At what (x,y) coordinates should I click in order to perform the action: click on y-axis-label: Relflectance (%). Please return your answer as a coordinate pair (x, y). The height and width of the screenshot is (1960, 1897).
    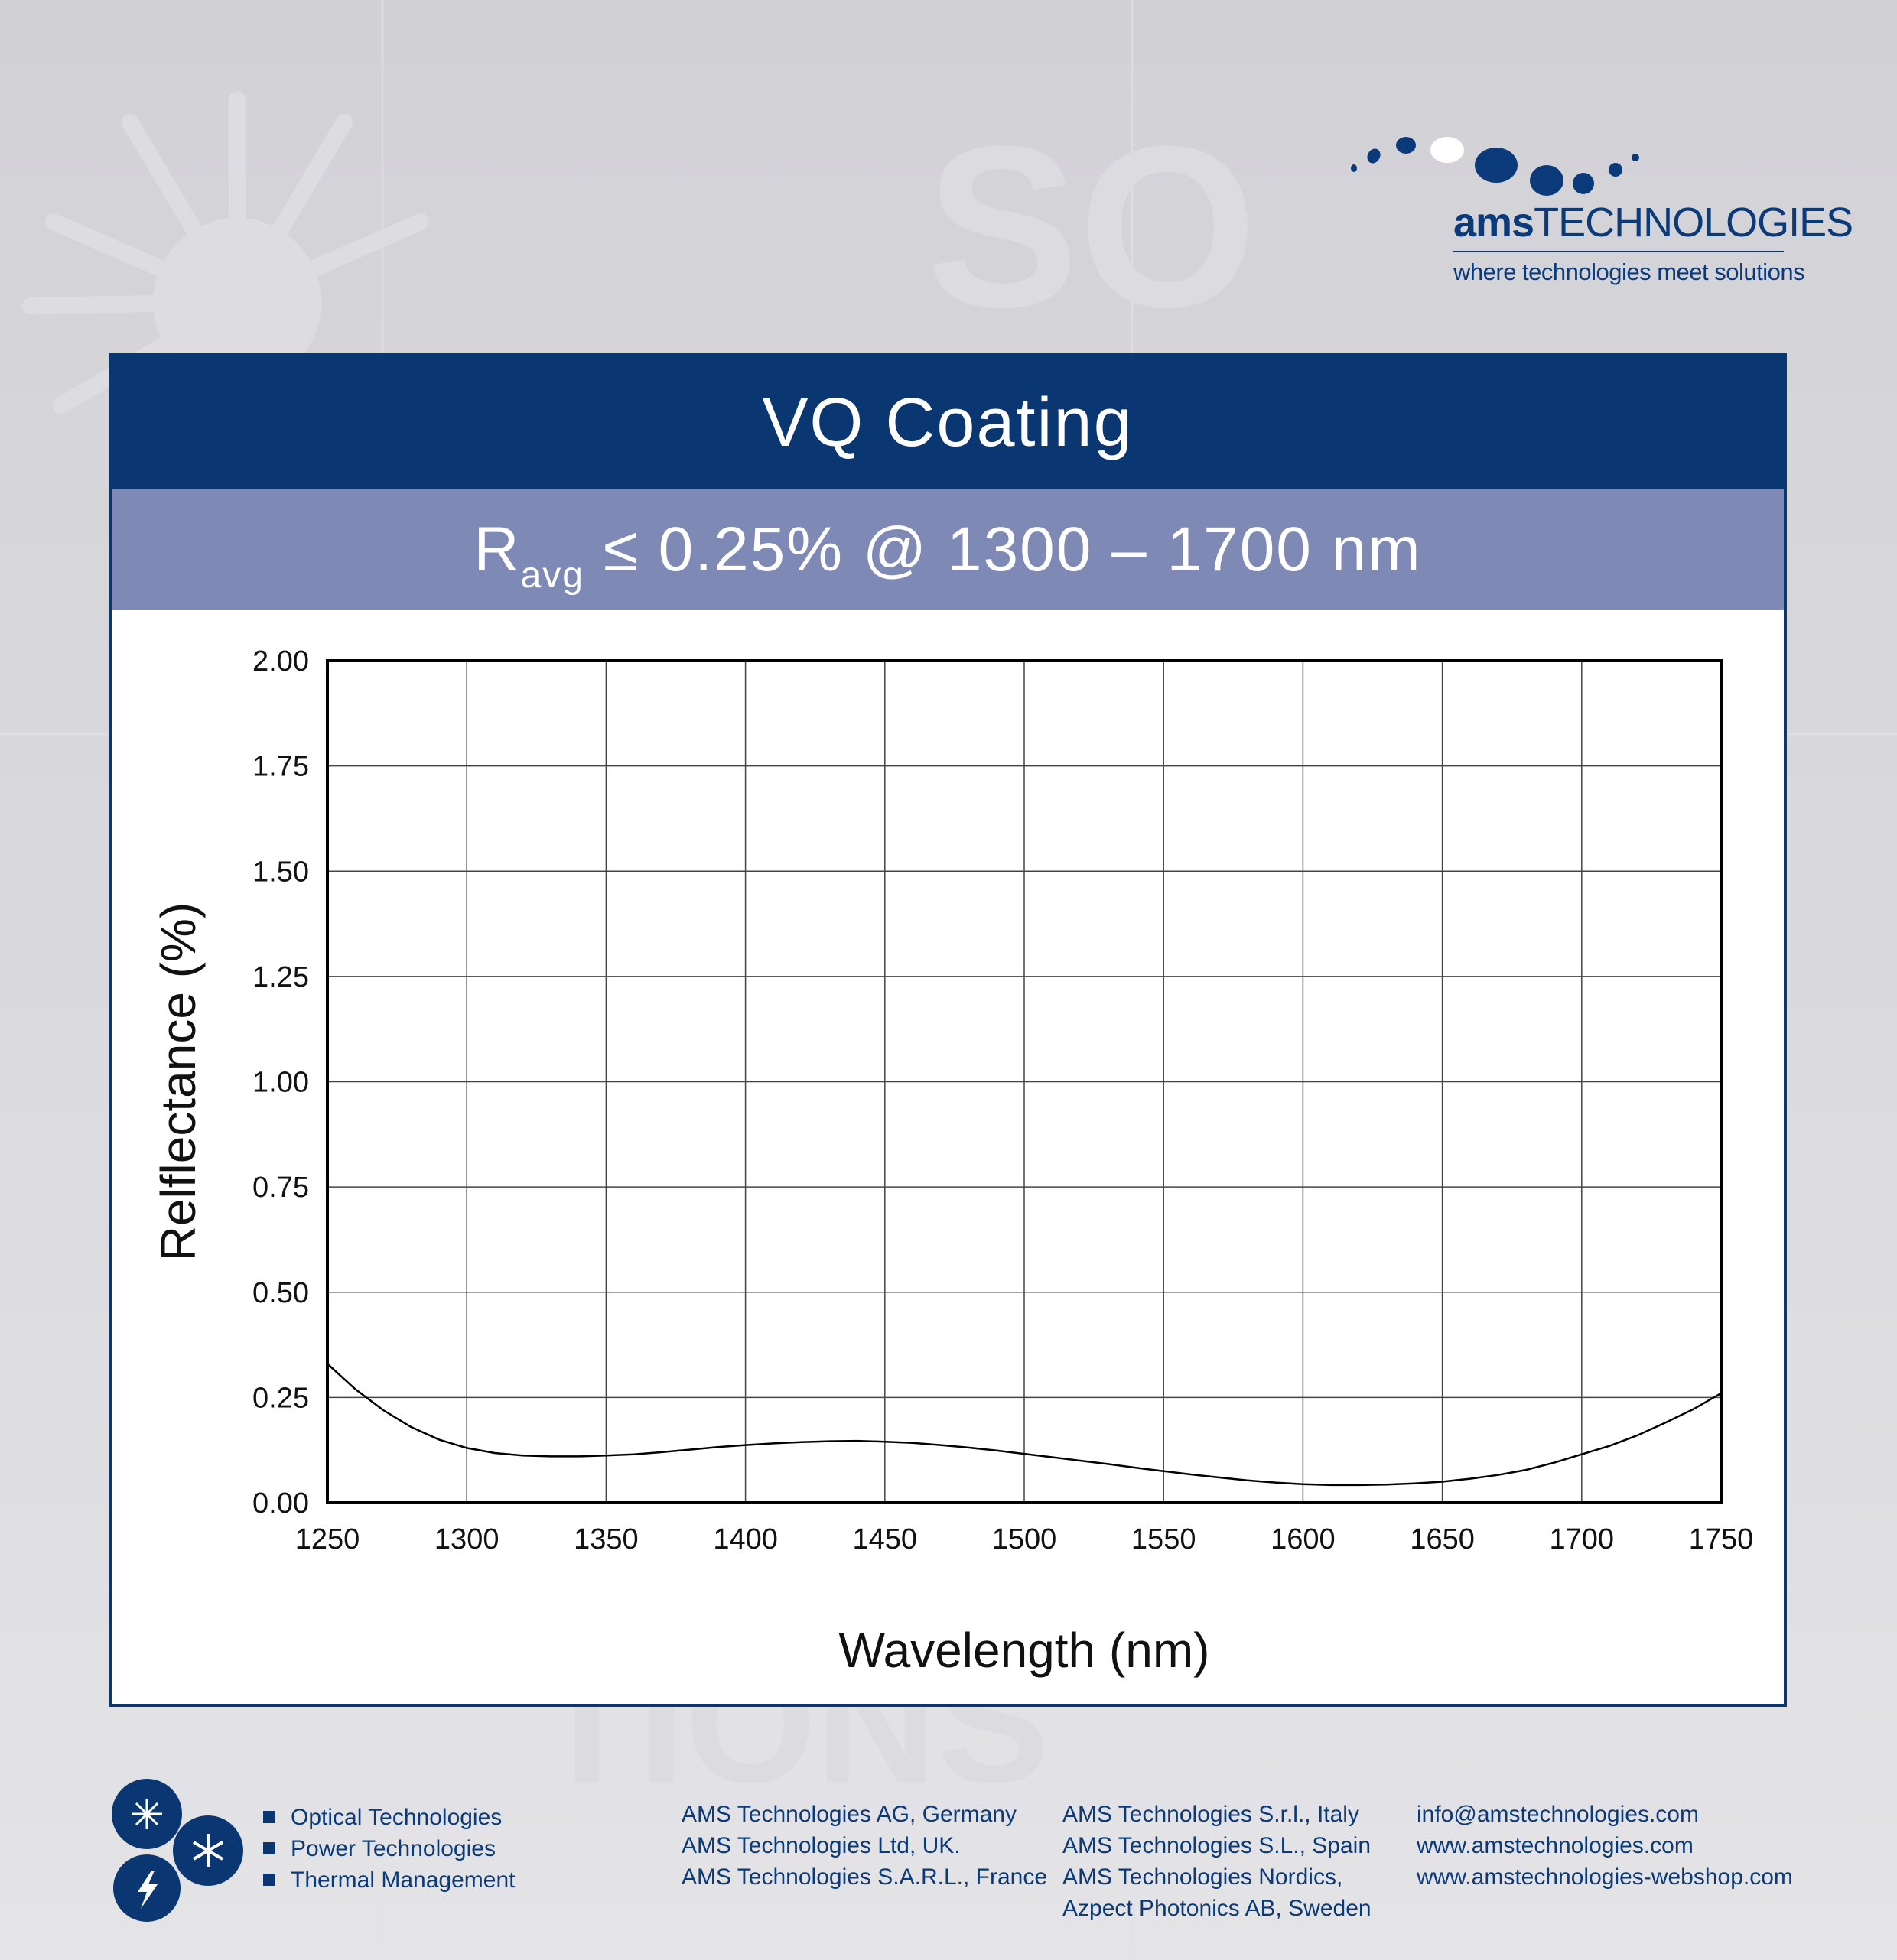
    Looking at the image, I should click on (178, 1082).